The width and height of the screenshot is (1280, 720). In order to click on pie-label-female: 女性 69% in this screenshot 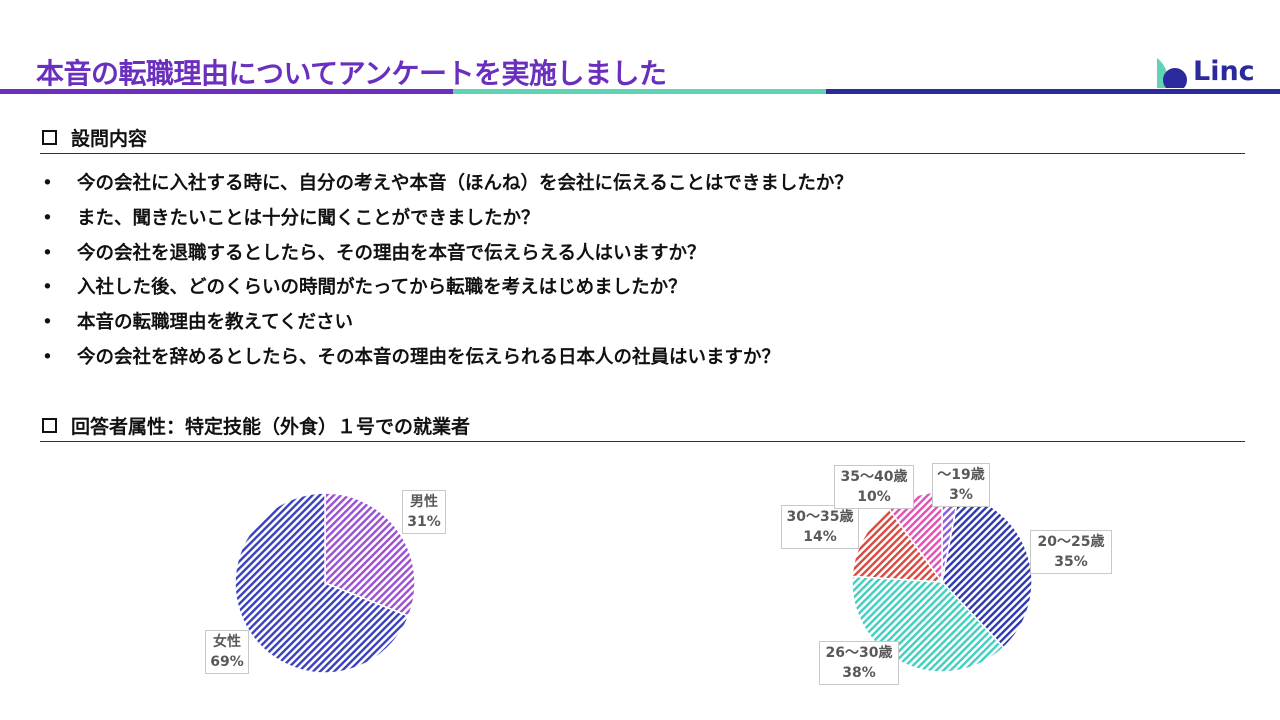, I will do `click(227, 652)`.